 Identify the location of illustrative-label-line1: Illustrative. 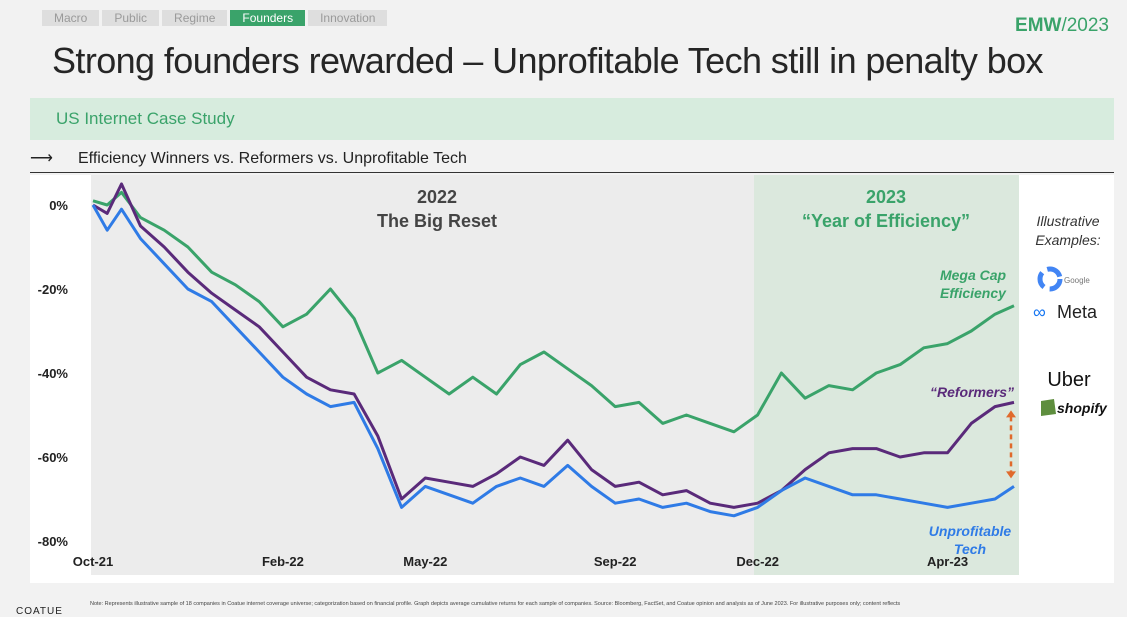
(1067, 221).